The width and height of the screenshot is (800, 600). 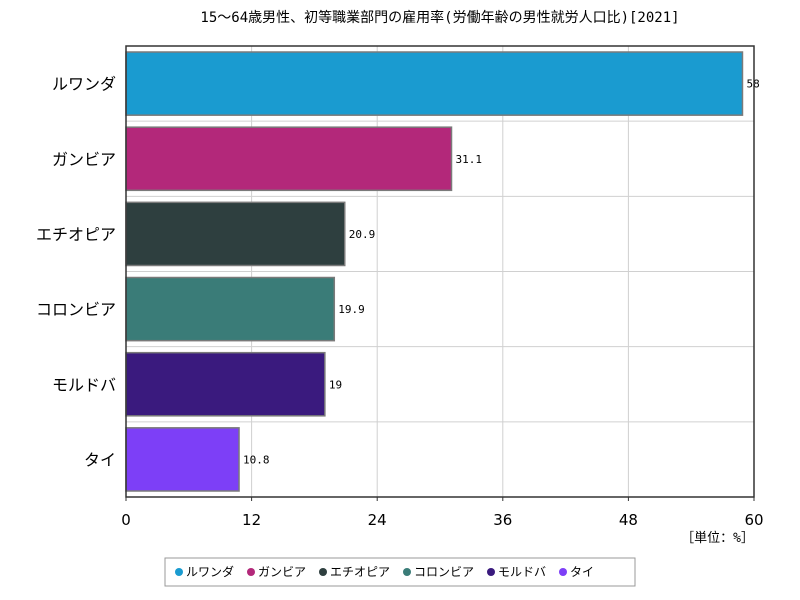 I want to click on legend-label: ガンビア, so click(x=282, y=572).